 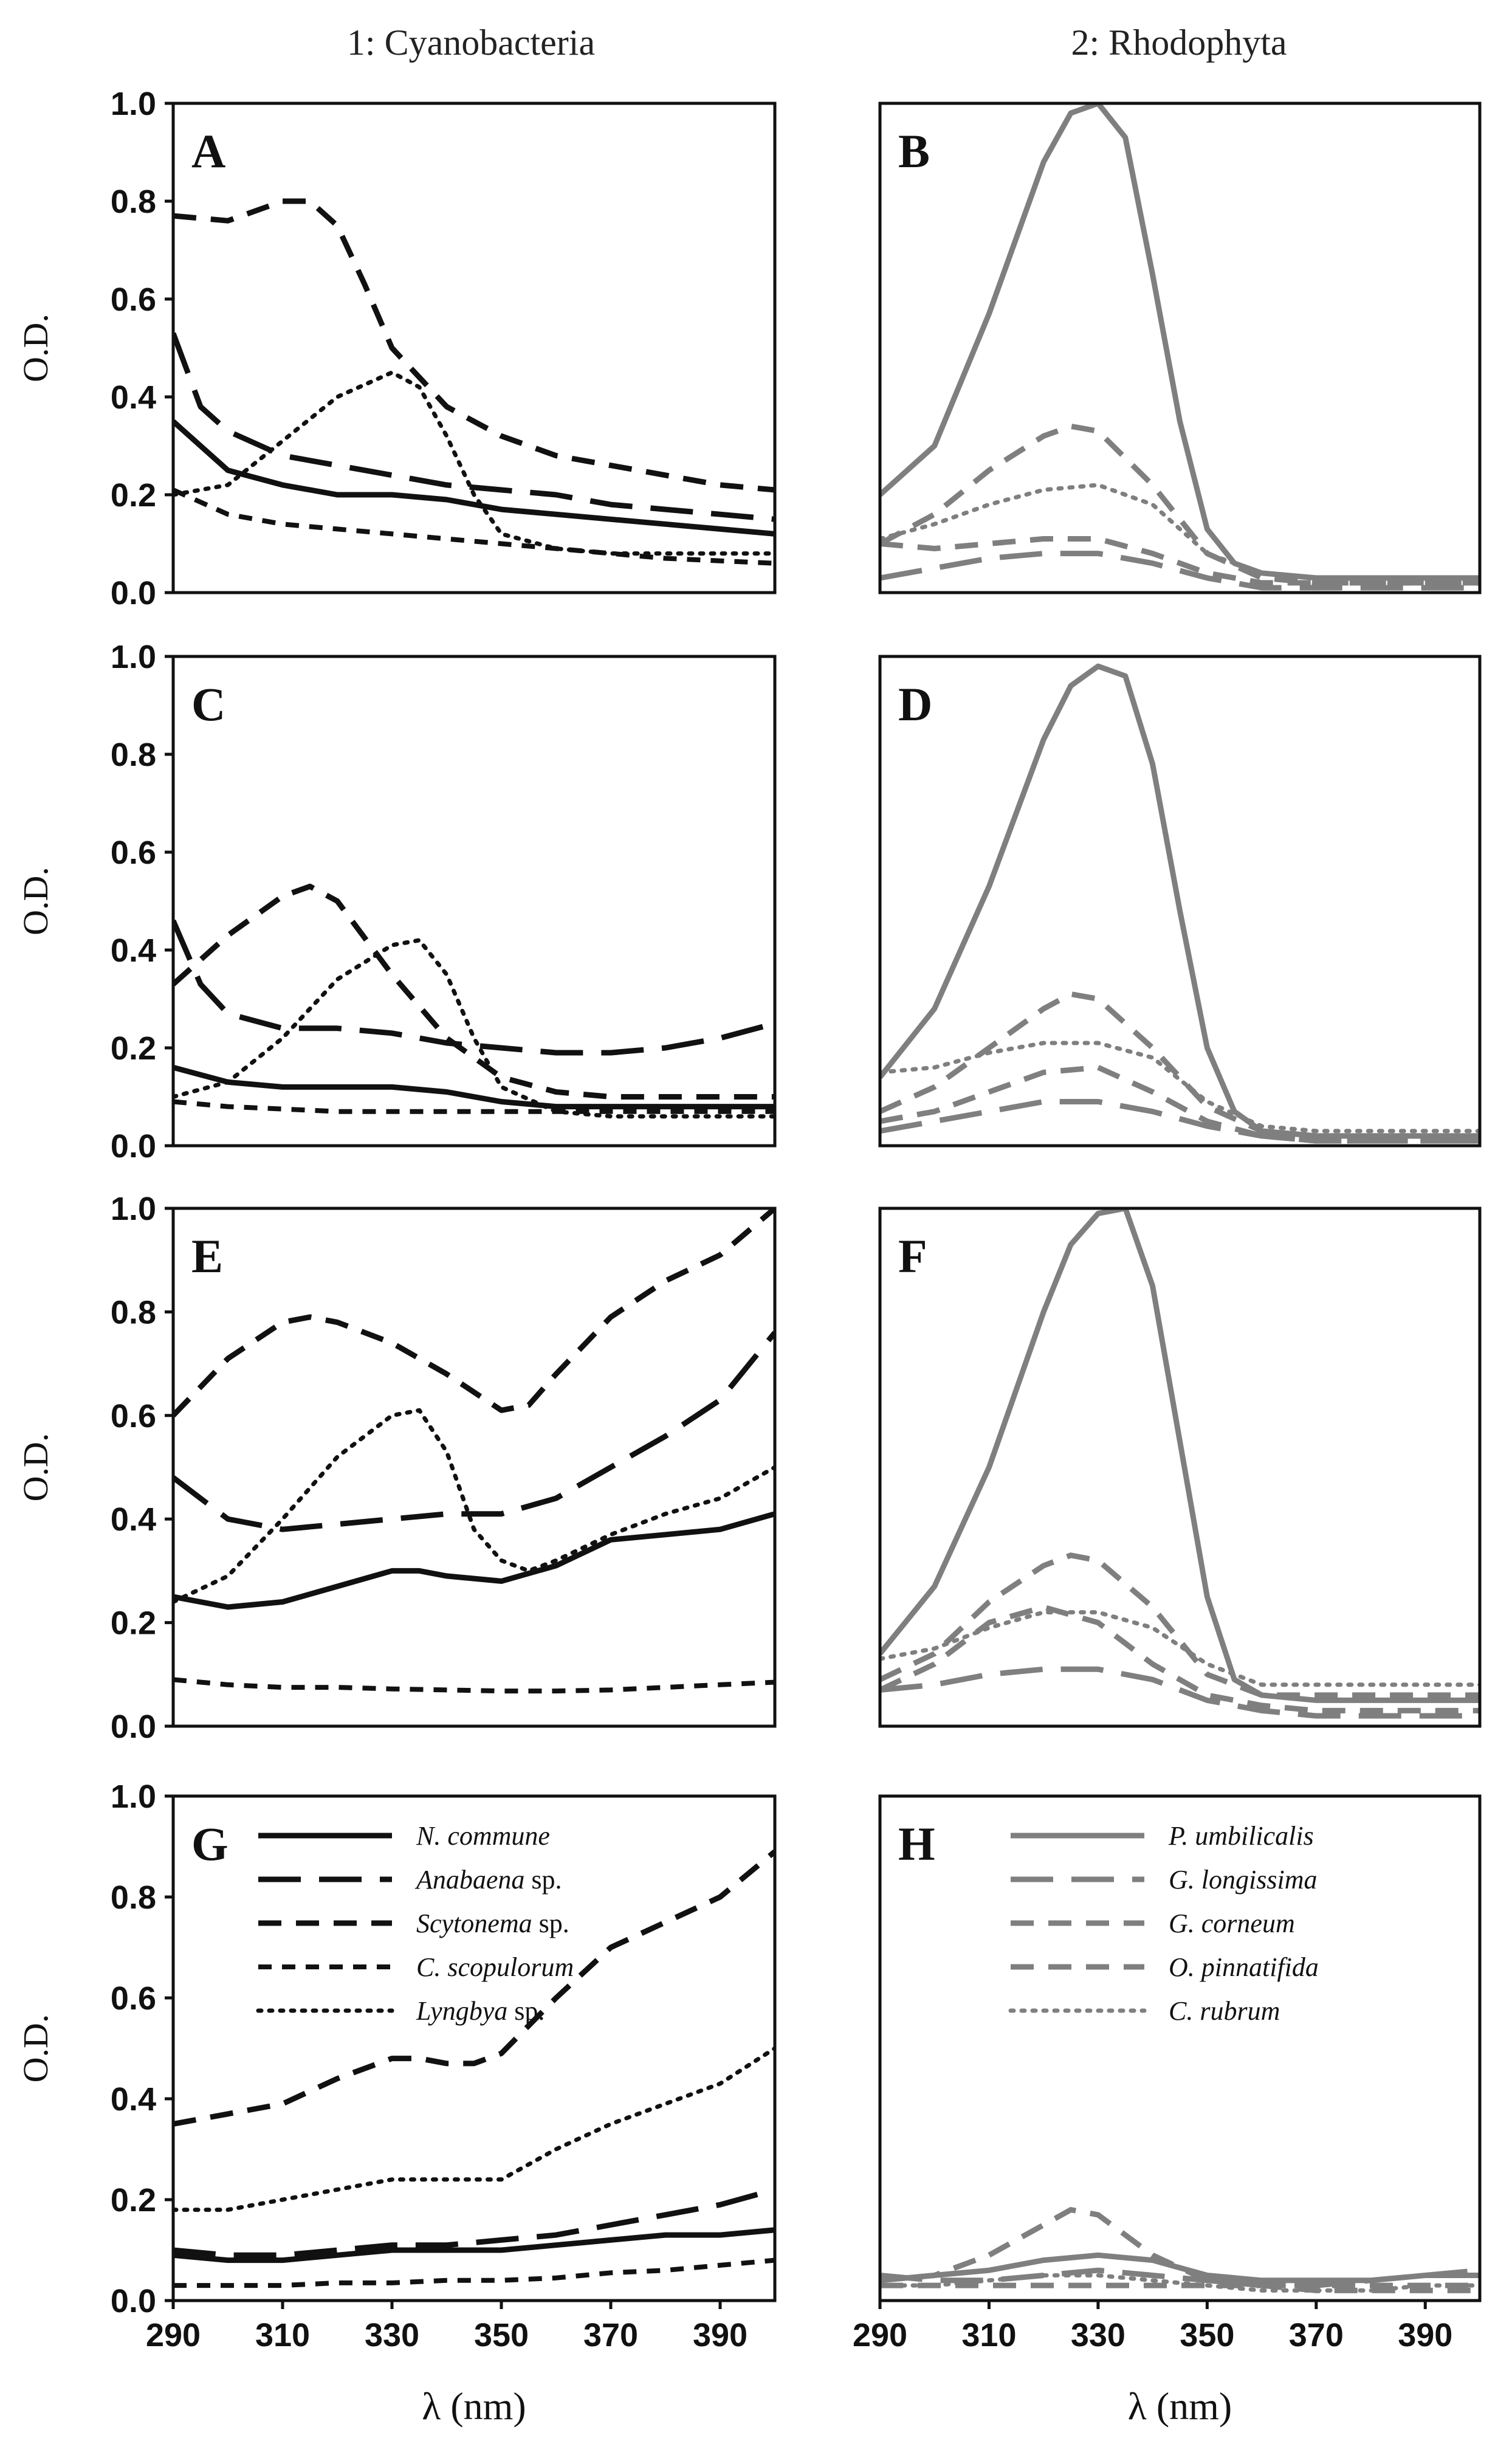 I want to click on legend-entry-o-pinnatifida: O. pinnatifida, so click(x=1244, y=1967).